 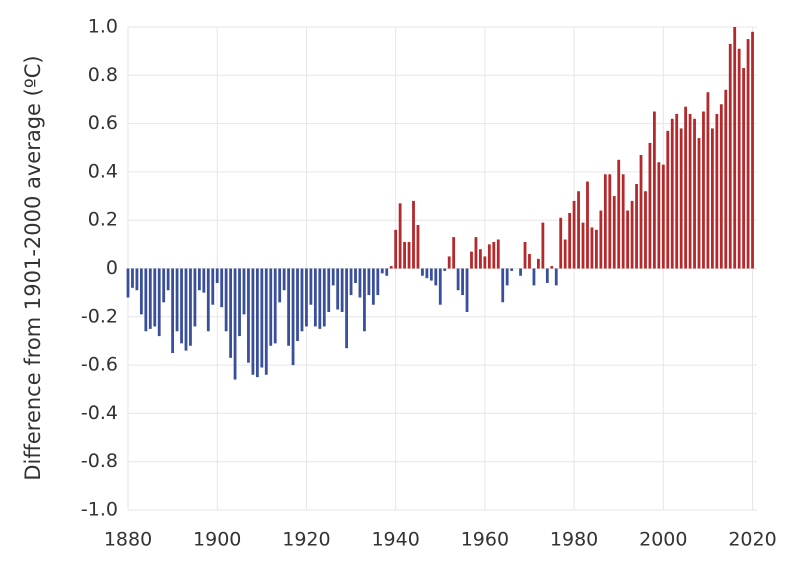 I want to click on y-tick-label: -0.6, so click(x=99, y=365).